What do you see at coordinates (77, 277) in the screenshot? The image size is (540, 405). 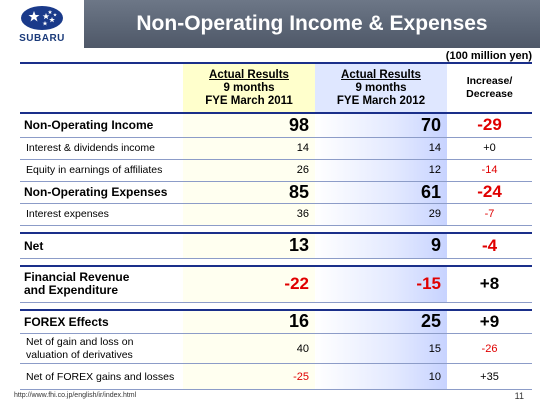 I see `row-label-line1: Financial Revenue` at bounding box center [77, 277].